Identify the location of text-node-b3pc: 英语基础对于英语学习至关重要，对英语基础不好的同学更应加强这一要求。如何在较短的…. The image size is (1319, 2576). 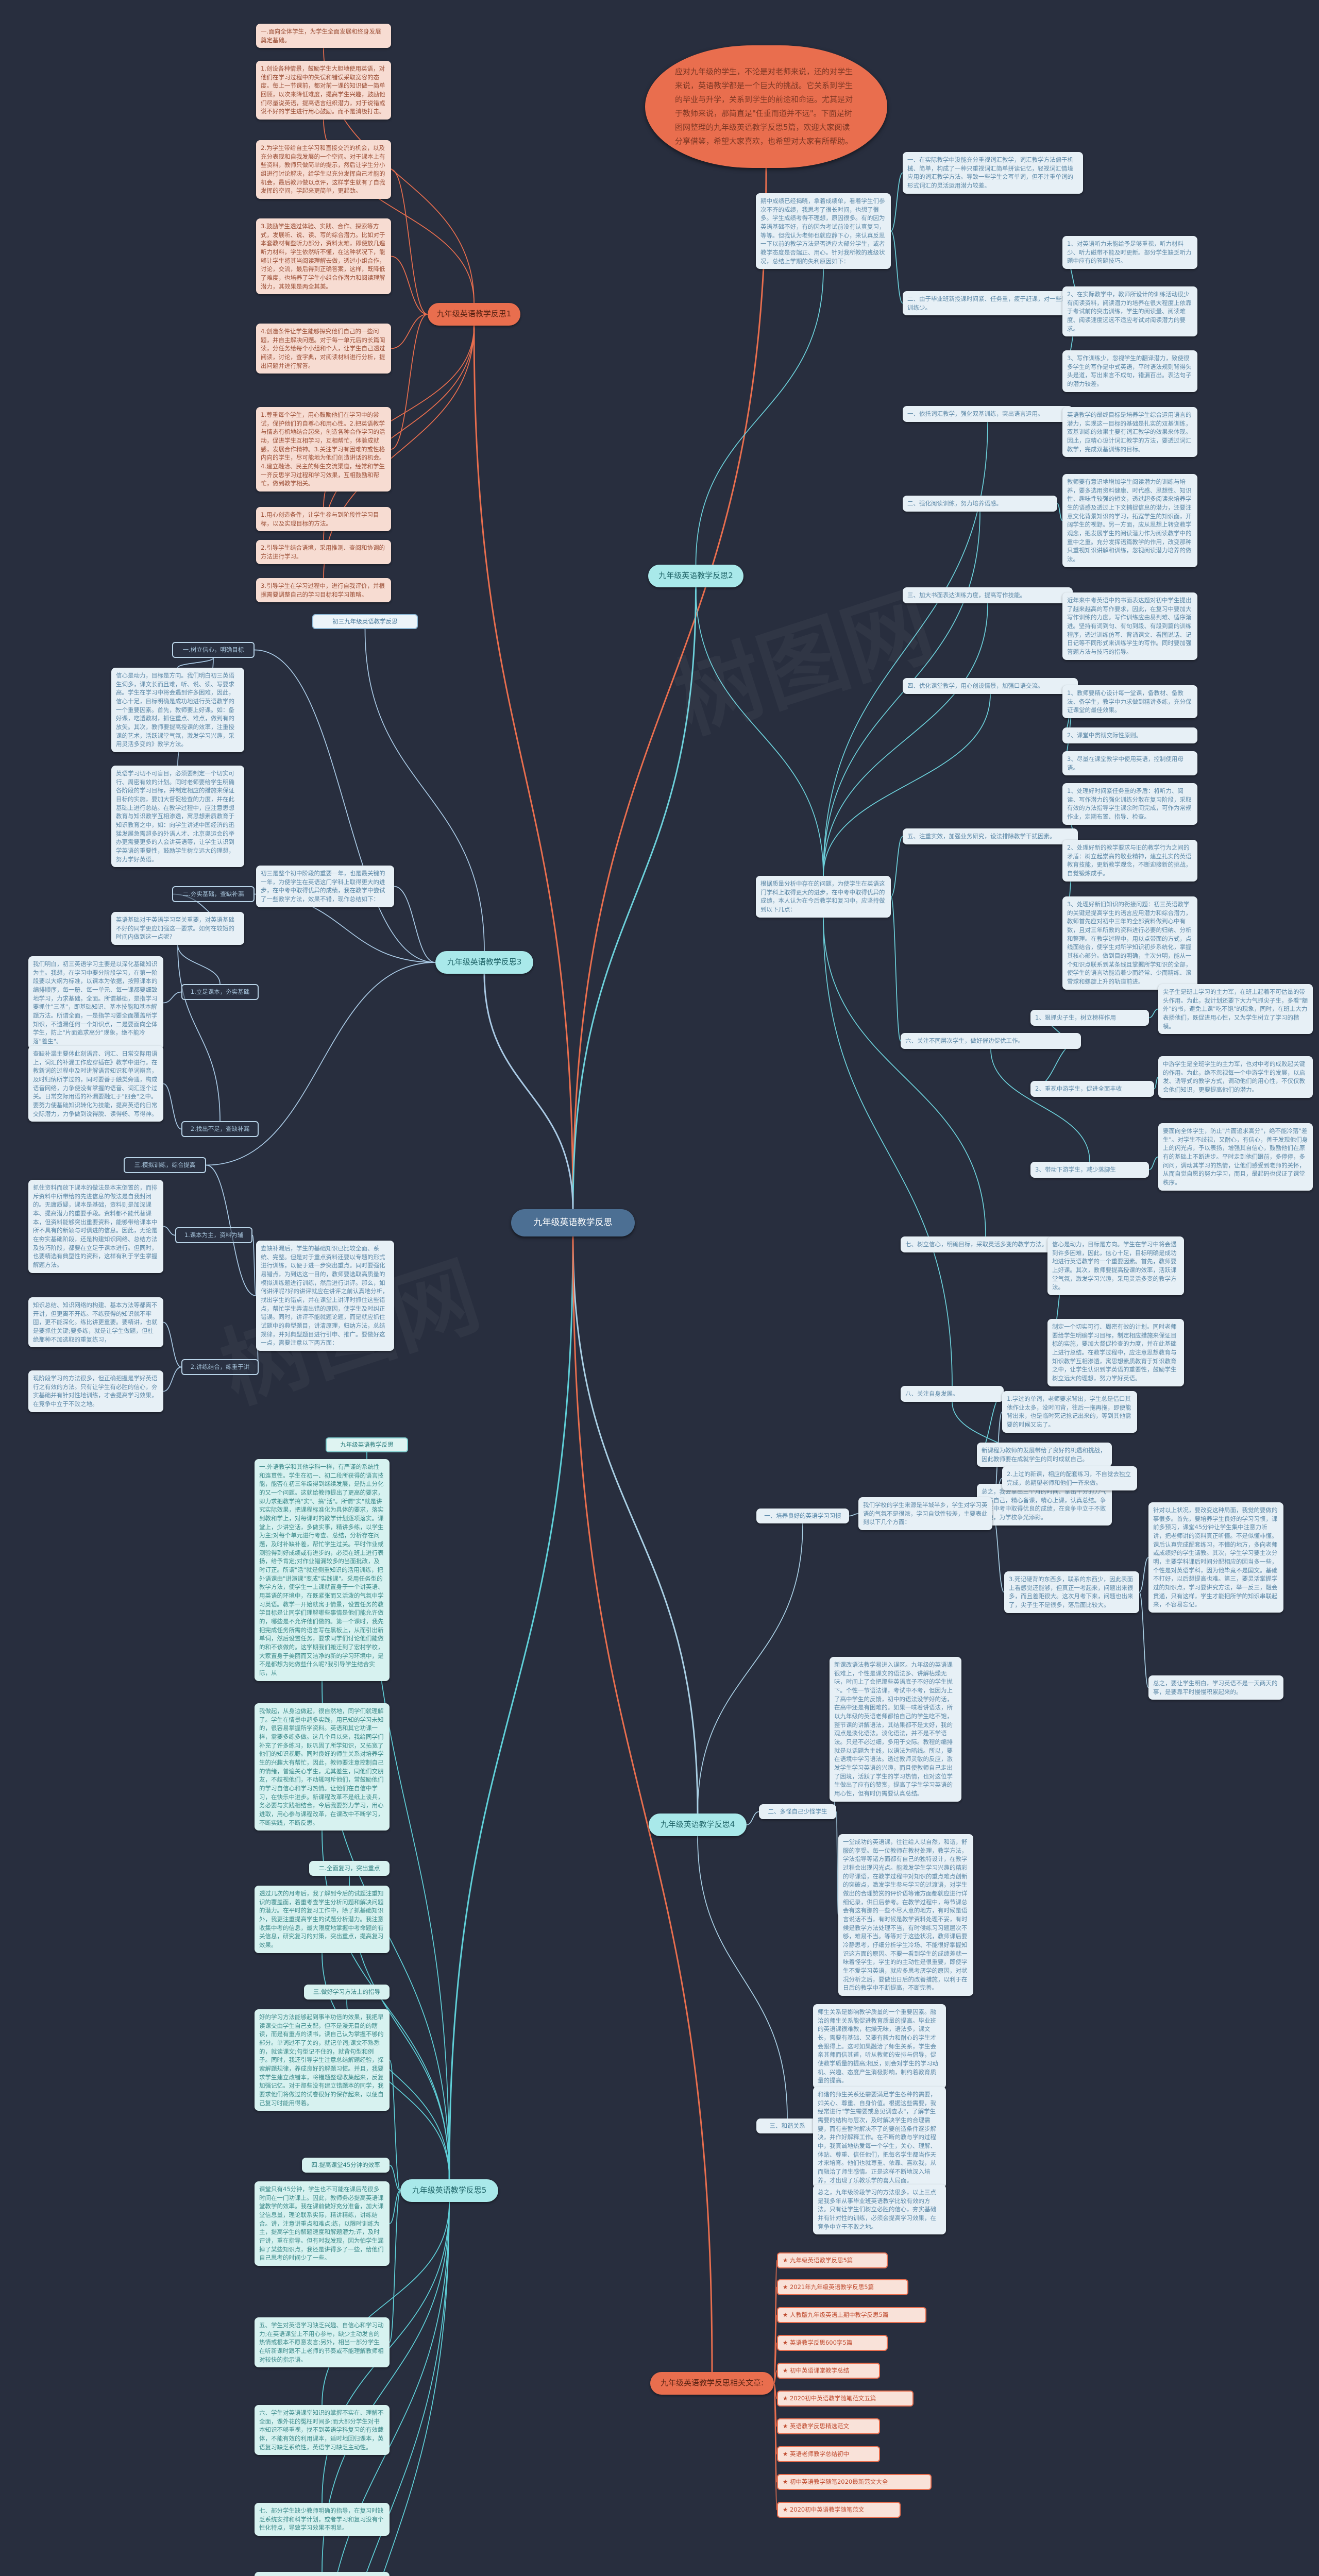
(177, 928).